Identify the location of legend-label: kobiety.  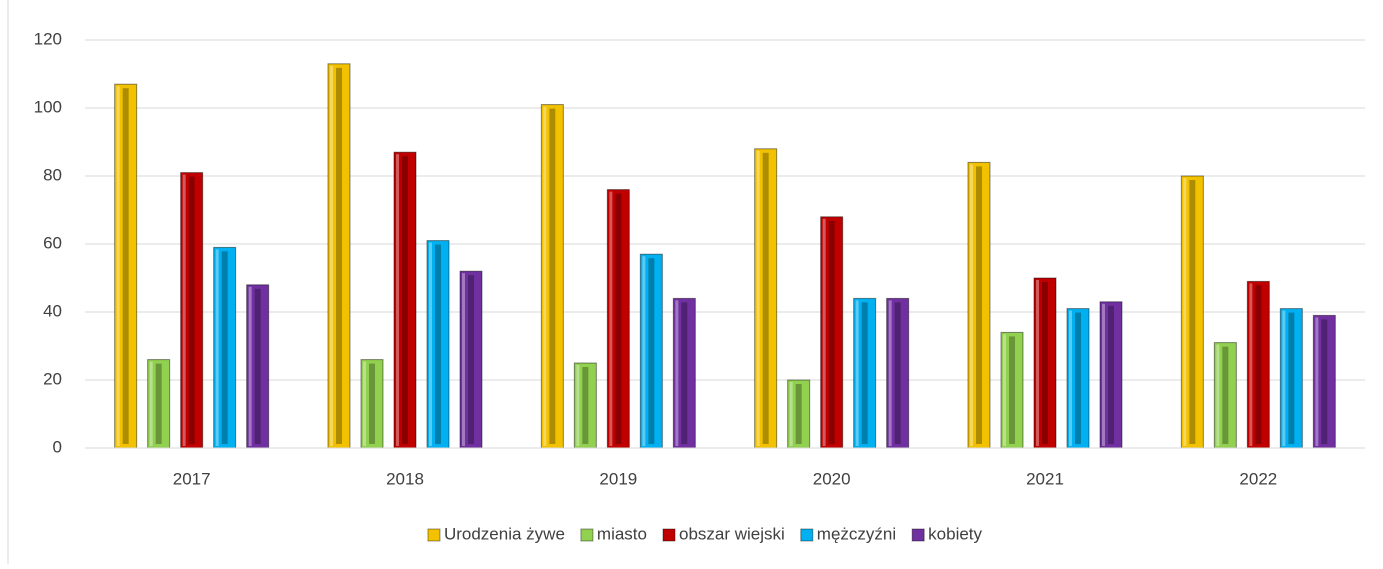
(955, 533).